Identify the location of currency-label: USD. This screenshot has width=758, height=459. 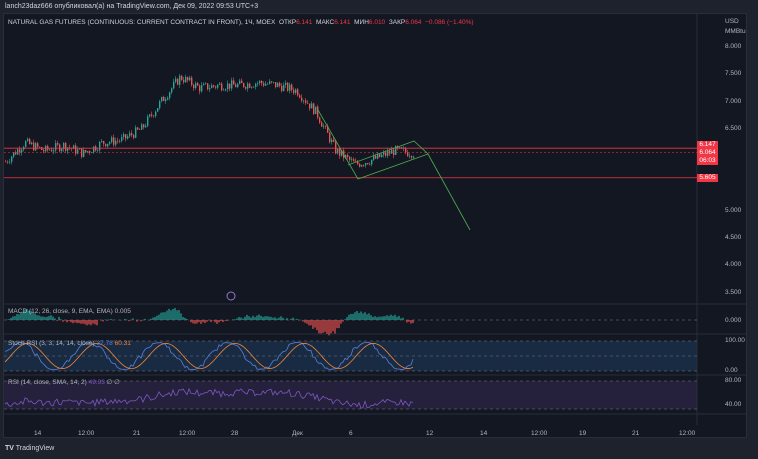
(732, 21).